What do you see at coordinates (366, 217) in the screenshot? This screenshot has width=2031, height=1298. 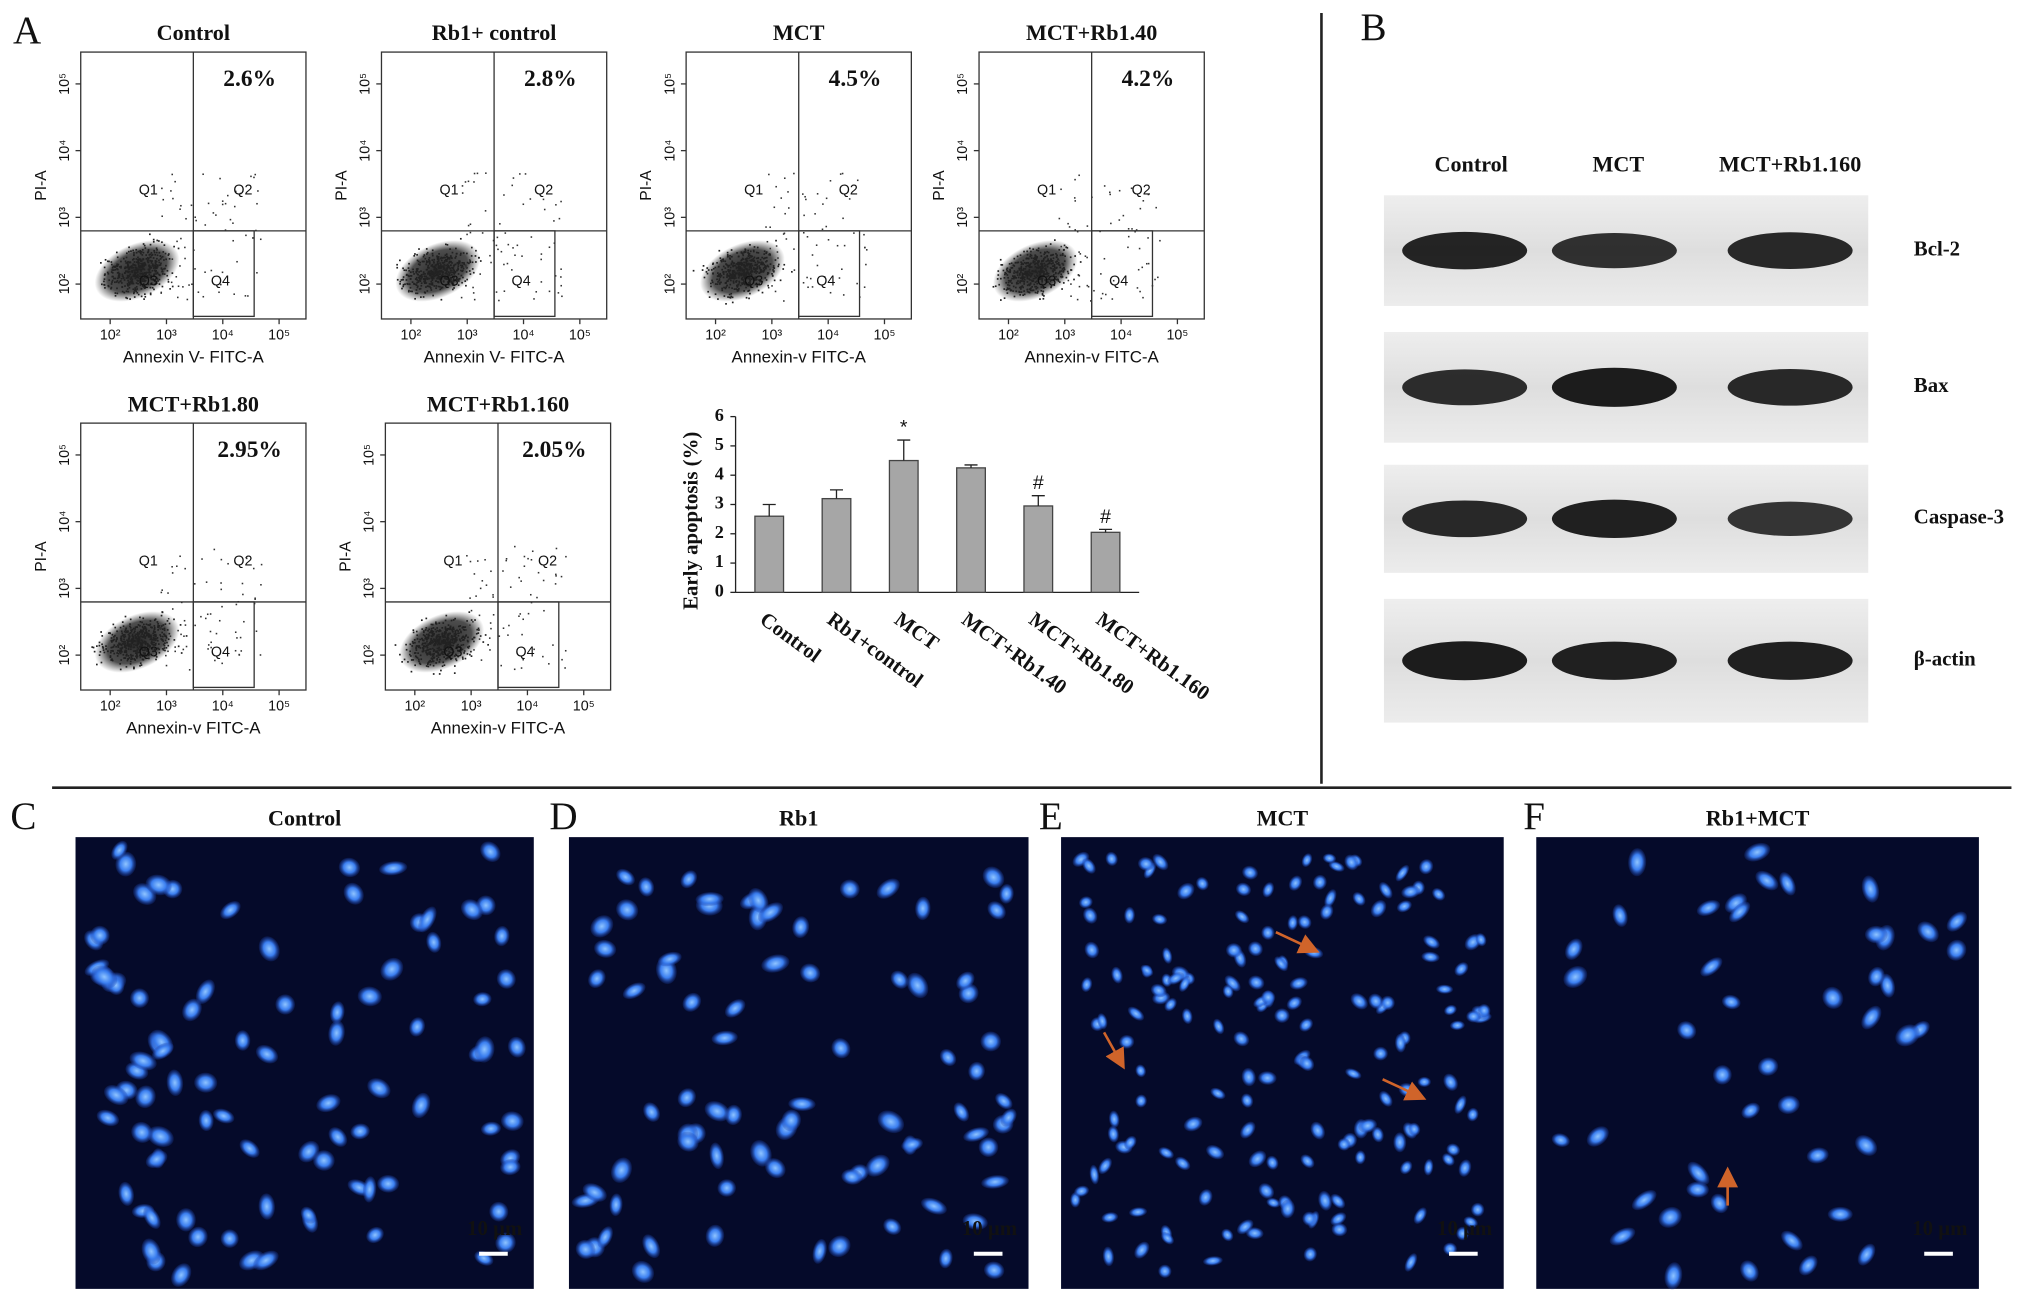 I see `y-tick-label: 10³` at bounding box center [366, 217].